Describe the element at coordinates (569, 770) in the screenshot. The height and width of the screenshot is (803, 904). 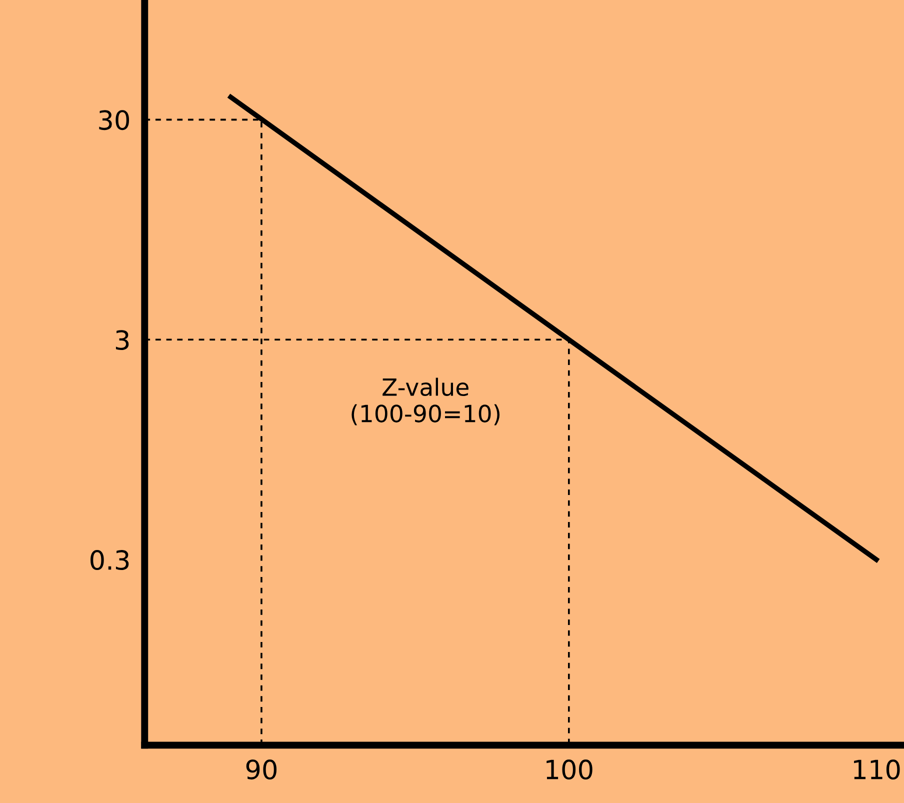
I see `x-tick-label: 100` at that location.